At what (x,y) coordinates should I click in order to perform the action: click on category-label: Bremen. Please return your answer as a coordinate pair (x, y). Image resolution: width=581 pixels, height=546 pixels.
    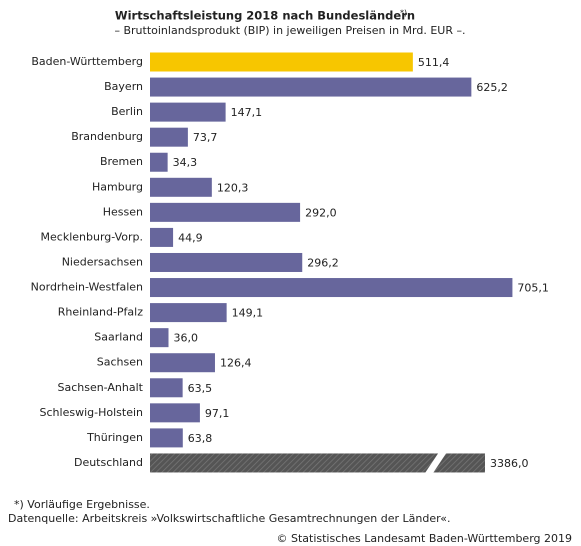
    Looking at the image, I should click on (121, 161).